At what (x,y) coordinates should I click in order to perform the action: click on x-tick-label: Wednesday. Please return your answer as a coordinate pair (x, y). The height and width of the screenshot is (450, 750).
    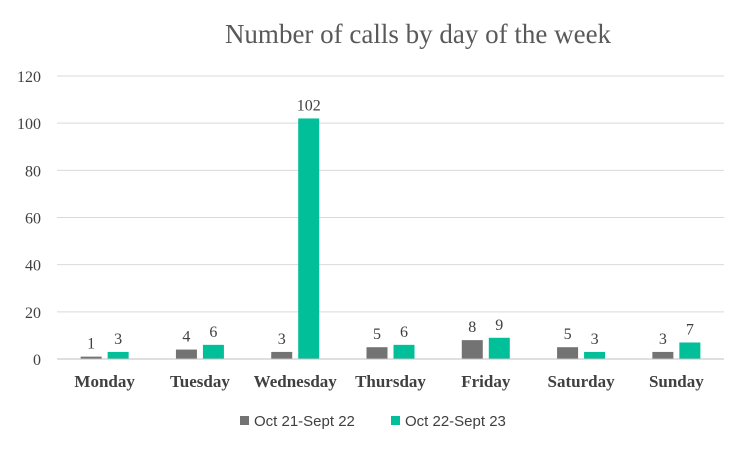
    Looking at the image, I should click on (296, 381).